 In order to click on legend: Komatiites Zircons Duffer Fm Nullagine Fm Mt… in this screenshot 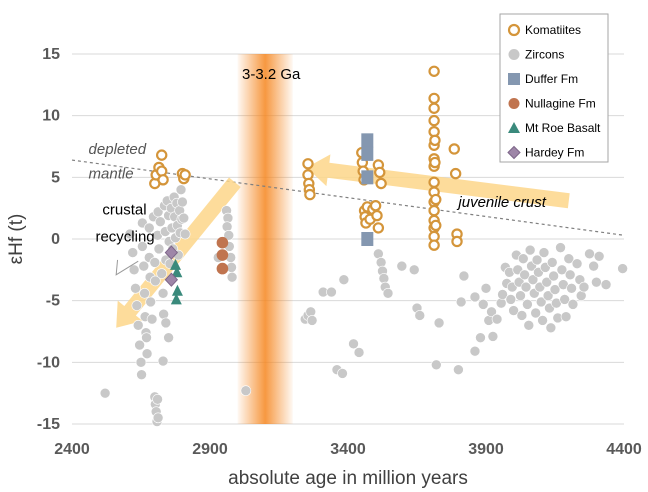, I will do `click(554, 88)`.